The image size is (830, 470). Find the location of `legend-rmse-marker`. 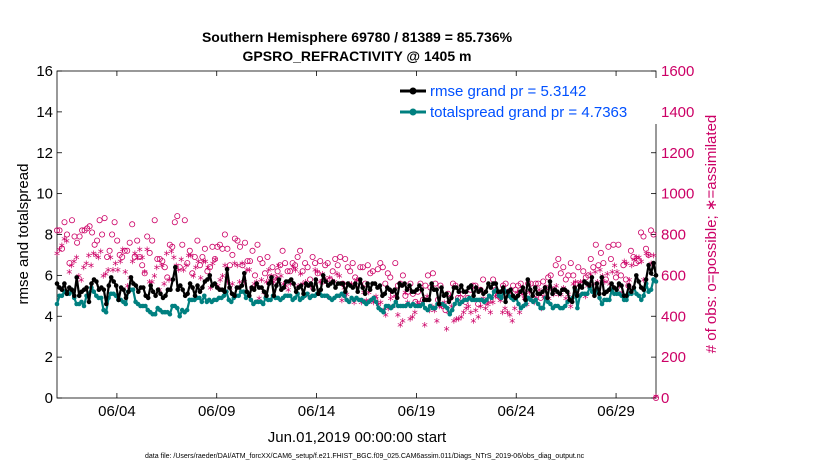

legend-rmse-marker is located at coordinates (413, 91).